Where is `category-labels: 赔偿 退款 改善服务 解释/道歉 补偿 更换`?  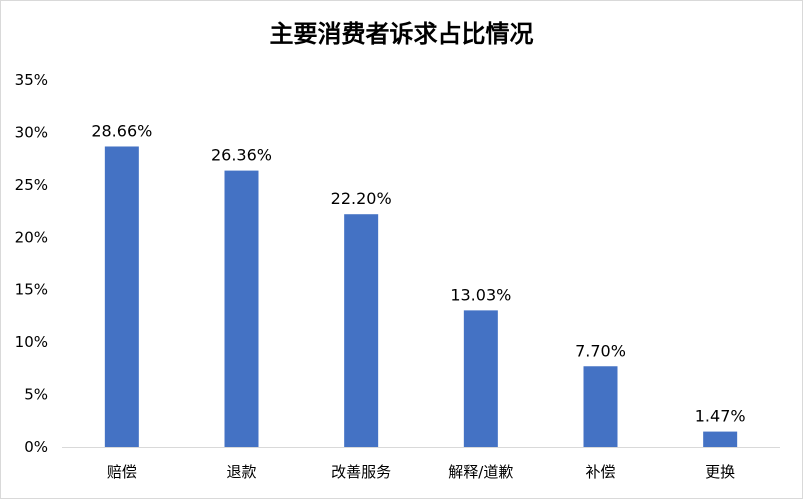 category-labels: 赔偿 退款 改善服务 解释/道歉 补偿 更换 is located at coordinates (421, 472).